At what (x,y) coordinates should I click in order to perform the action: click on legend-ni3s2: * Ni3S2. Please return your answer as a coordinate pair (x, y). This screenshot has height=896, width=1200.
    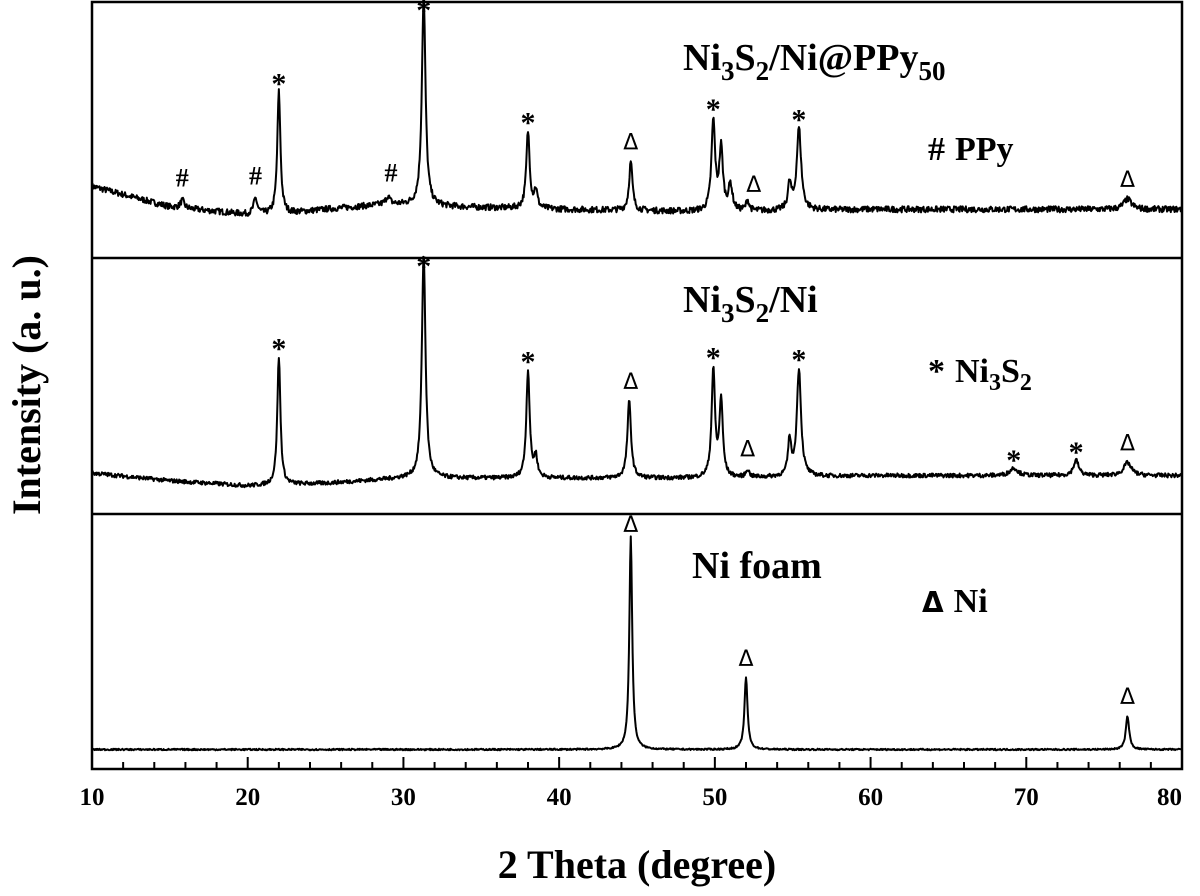
    Looking at the image, I should click on (980, 374).